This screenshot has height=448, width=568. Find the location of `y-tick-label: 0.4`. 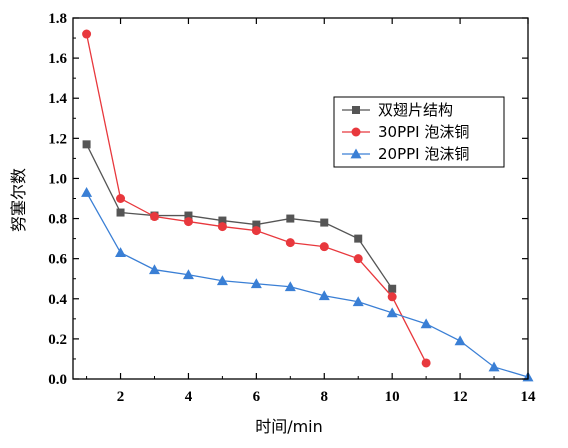

y-tick-label: 0.4 is located at coordinates (57, 300).